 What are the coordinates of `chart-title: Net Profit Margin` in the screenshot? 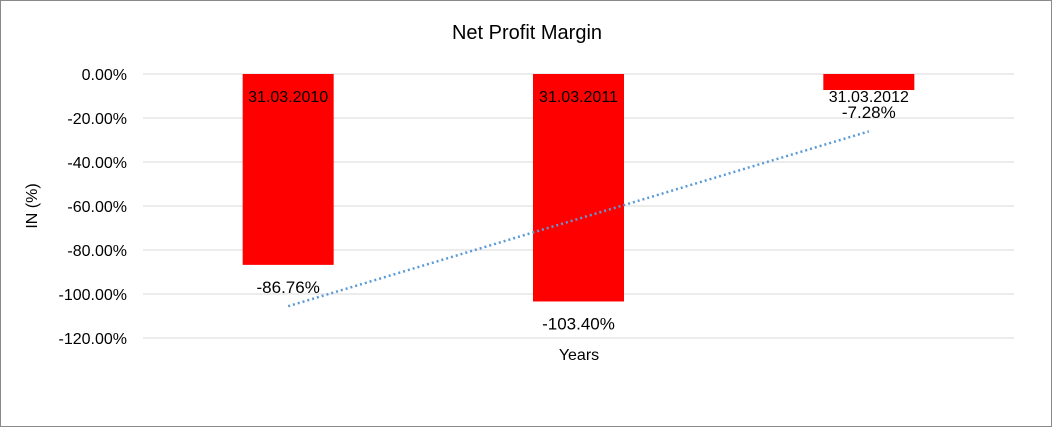 It's located at (527, 33).